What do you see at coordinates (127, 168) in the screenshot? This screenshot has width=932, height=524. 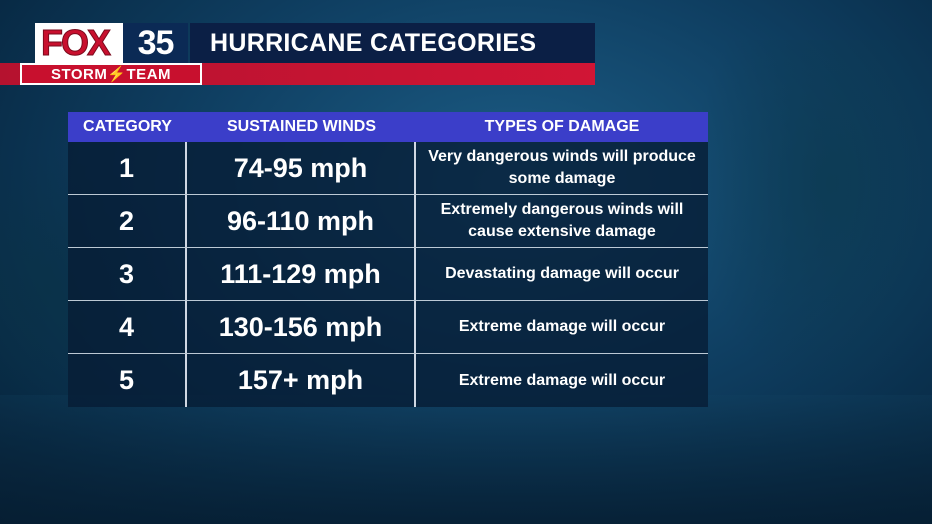 I see `category-cell: 1` at bounding box center [127, 168].